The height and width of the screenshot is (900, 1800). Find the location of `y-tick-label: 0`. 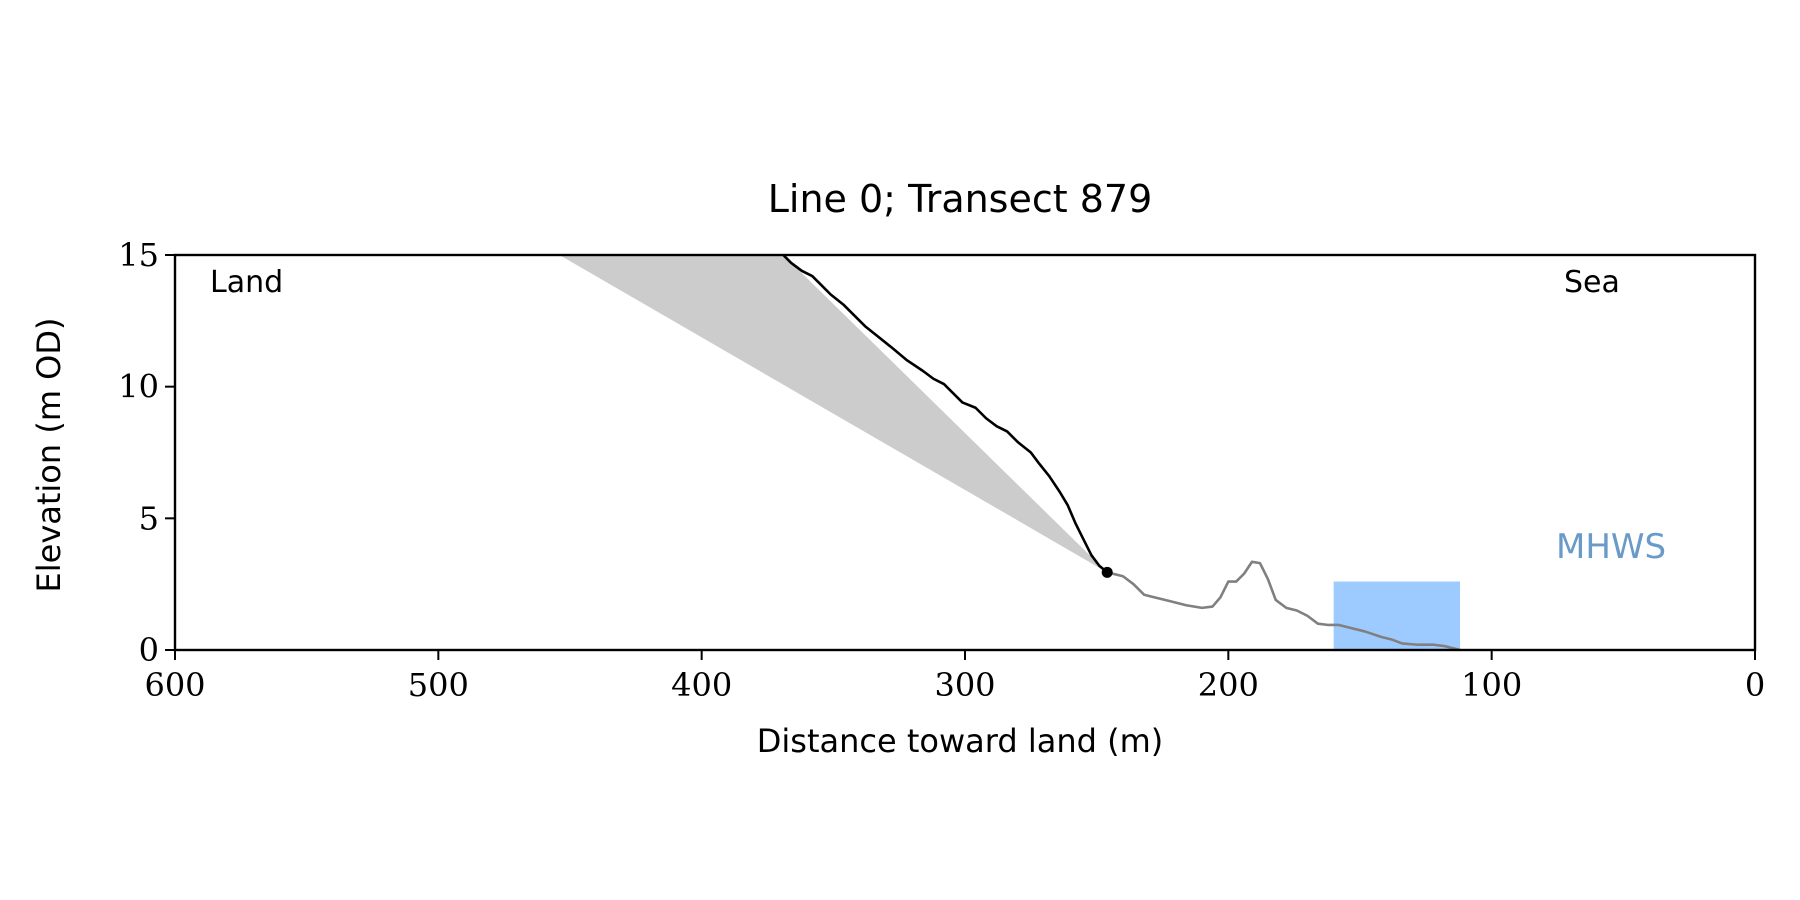

y-tick-label: 0 is located at coordinates (149, 650).